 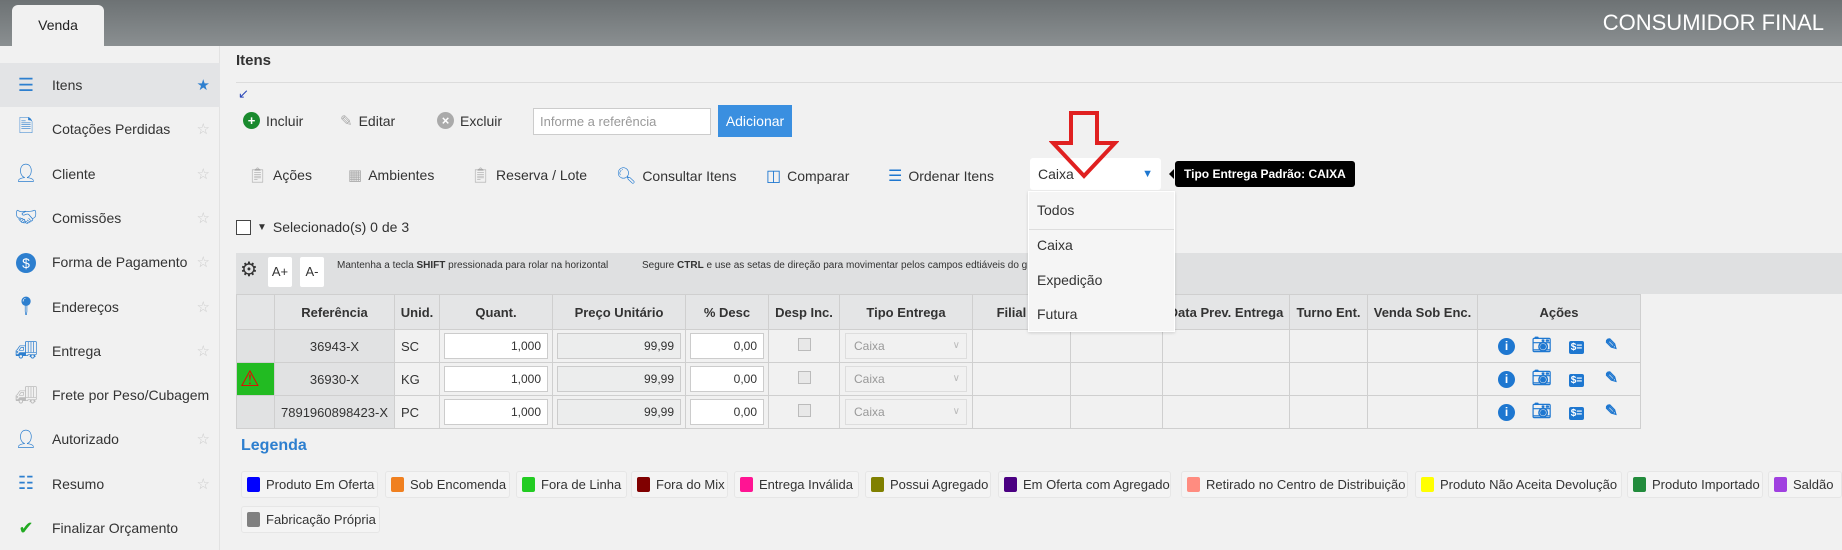 What do you see at coordinates (78, 483) in the screenshot?
I see `sidebar-item-label: Resumo` at bounding box center [78, 483].